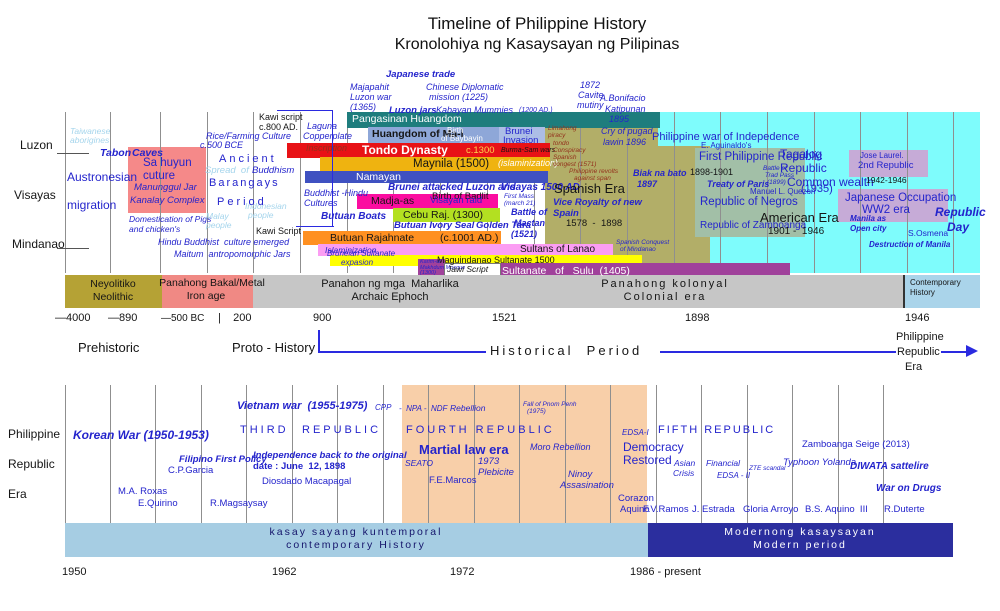 The height and width of the screenshot is (611, 1000). Describe the element at coordinates (462, 138) in the screenshot. I see `of-baybayin-label: of Baybayin` at that location.